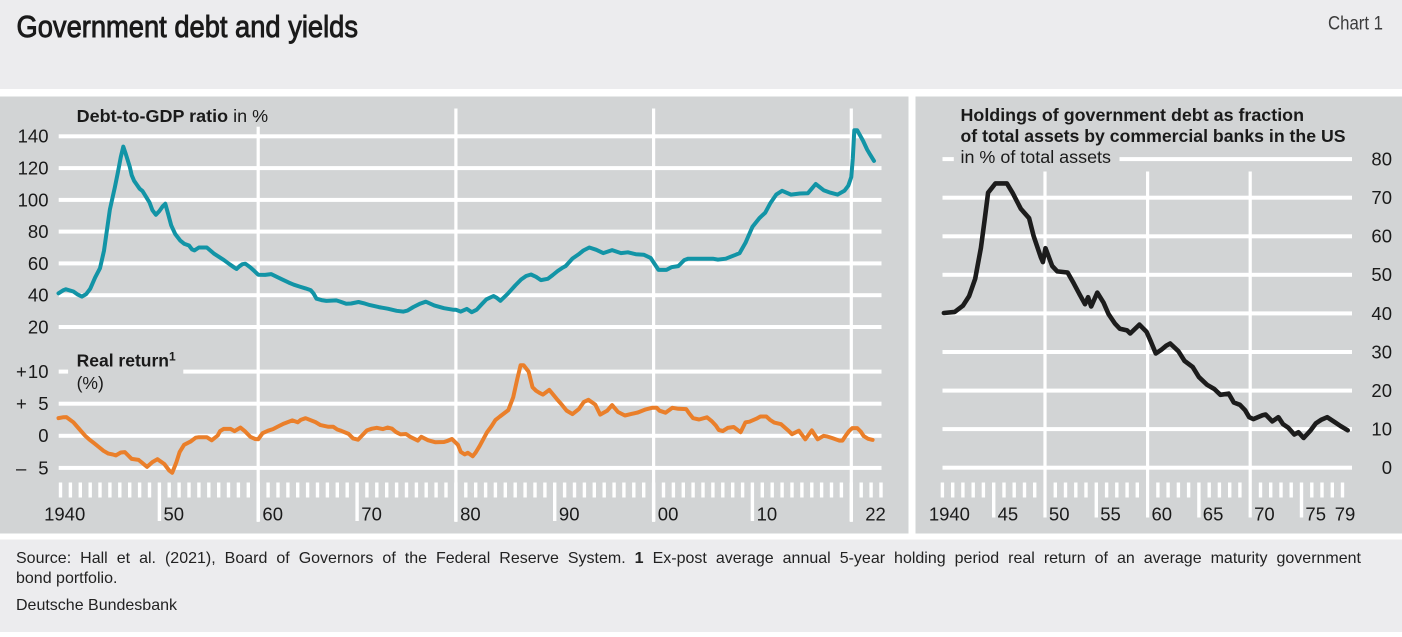  What do you see at coordinates (1213, 514) in the screenshot?
I see `svg-text: 65` at bounding box center [1213, 514].